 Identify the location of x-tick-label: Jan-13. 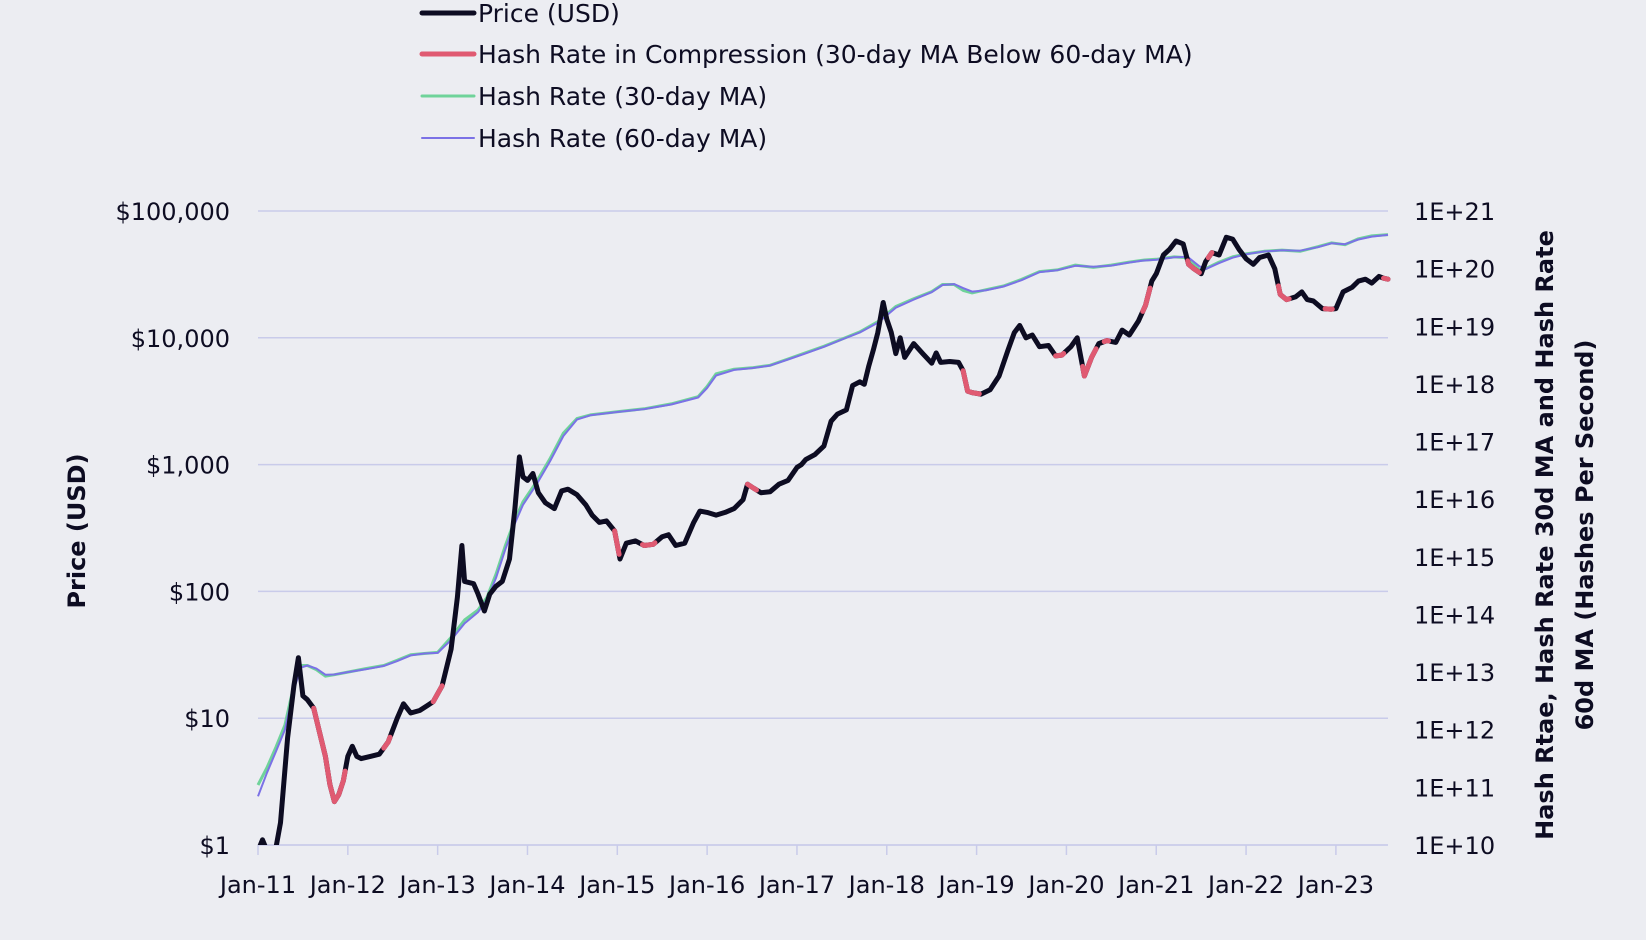
(437, 885).